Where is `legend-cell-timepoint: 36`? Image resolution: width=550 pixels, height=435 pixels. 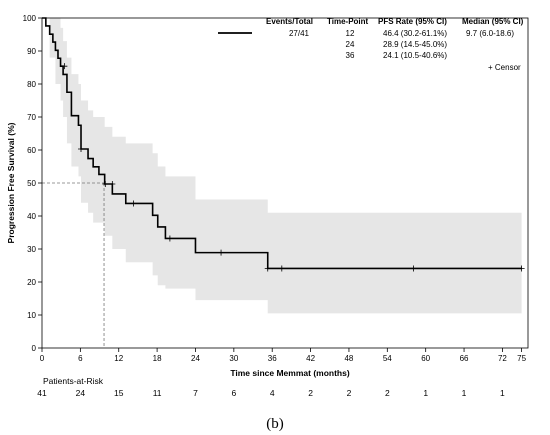 legend-cell-timepoint: 36 is located at coordinates (350, 55).